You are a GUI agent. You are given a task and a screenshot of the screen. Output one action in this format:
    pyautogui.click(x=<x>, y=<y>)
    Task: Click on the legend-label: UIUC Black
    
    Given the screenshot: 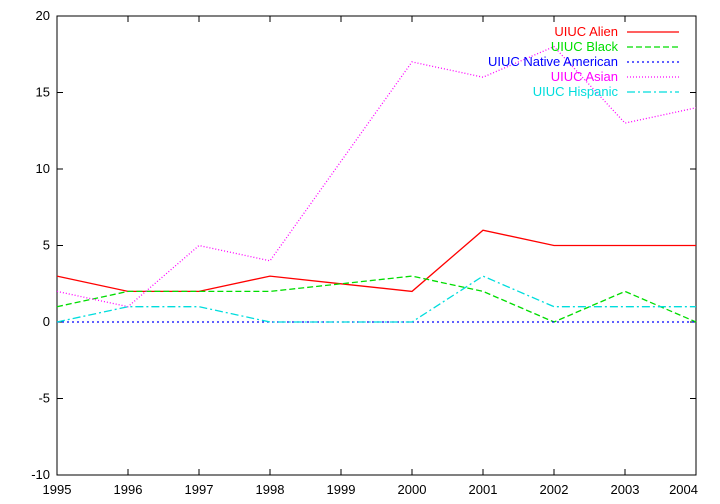 What is the action you would take?
    pyautogui.click(x=585, y=46)
    